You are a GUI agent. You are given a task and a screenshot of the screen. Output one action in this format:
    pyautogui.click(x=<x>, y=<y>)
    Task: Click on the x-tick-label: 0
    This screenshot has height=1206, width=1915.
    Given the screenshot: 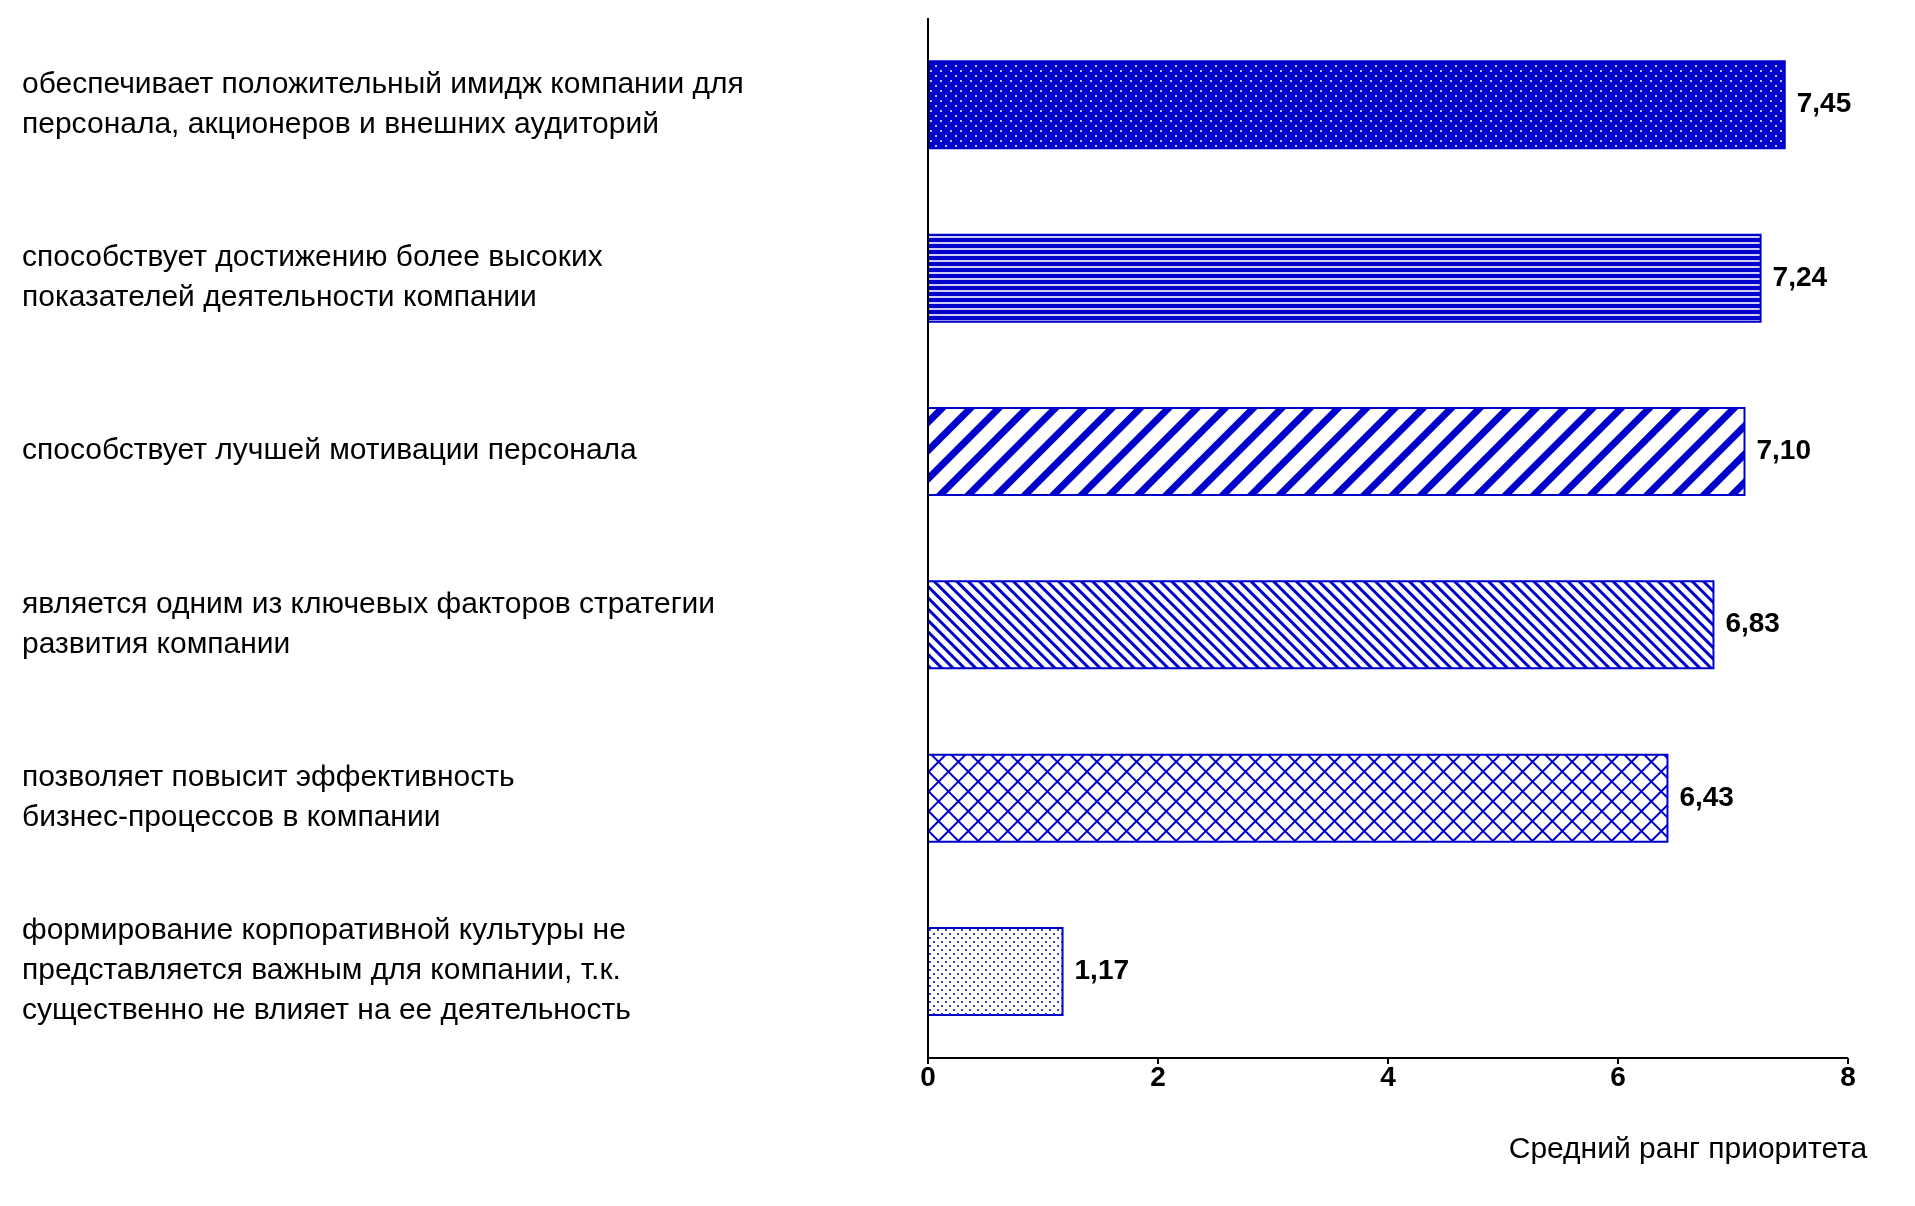 What is the action you would take?
    pyautogui.click(x=928, y=1076)
    